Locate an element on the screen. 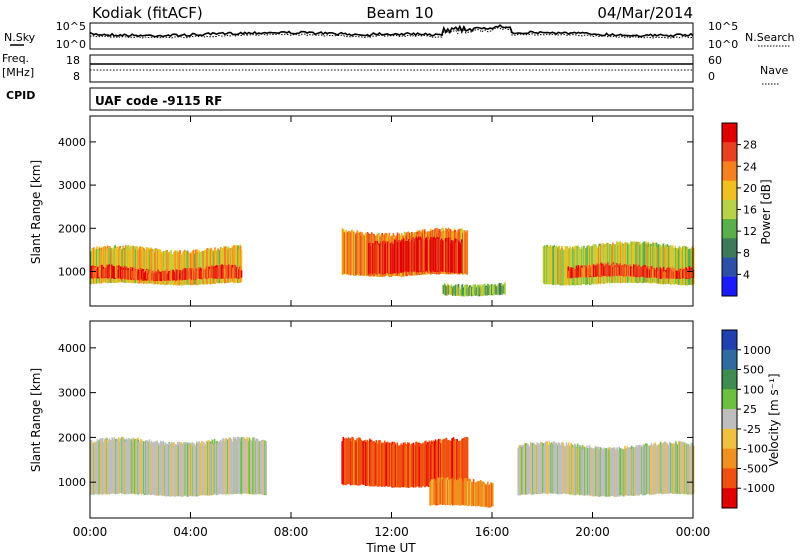  noise-sky-trace is located at coordinates (391, 31).